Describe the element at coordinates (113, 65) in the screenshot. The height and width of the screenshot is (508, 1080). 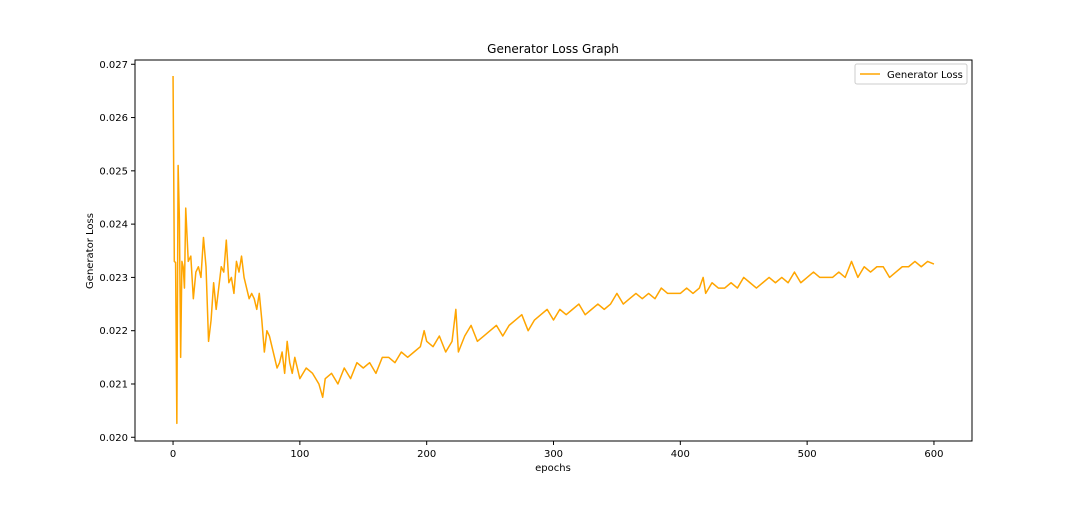
I see `y-tick-label: 0.027` at that location.